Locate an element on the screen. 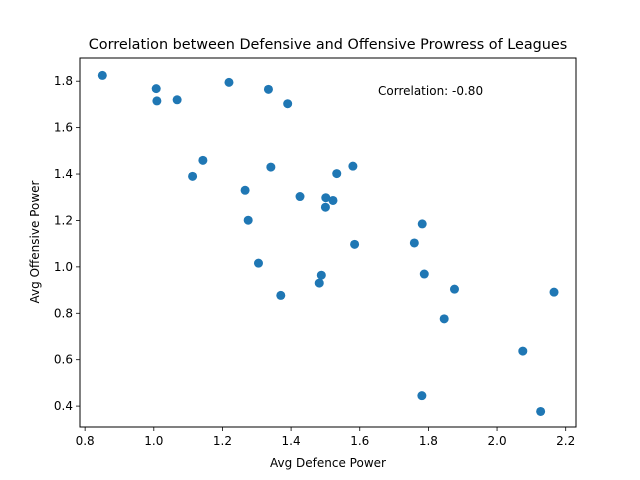  y-tick-label: 1.2 is located at coordinates (63, 220).